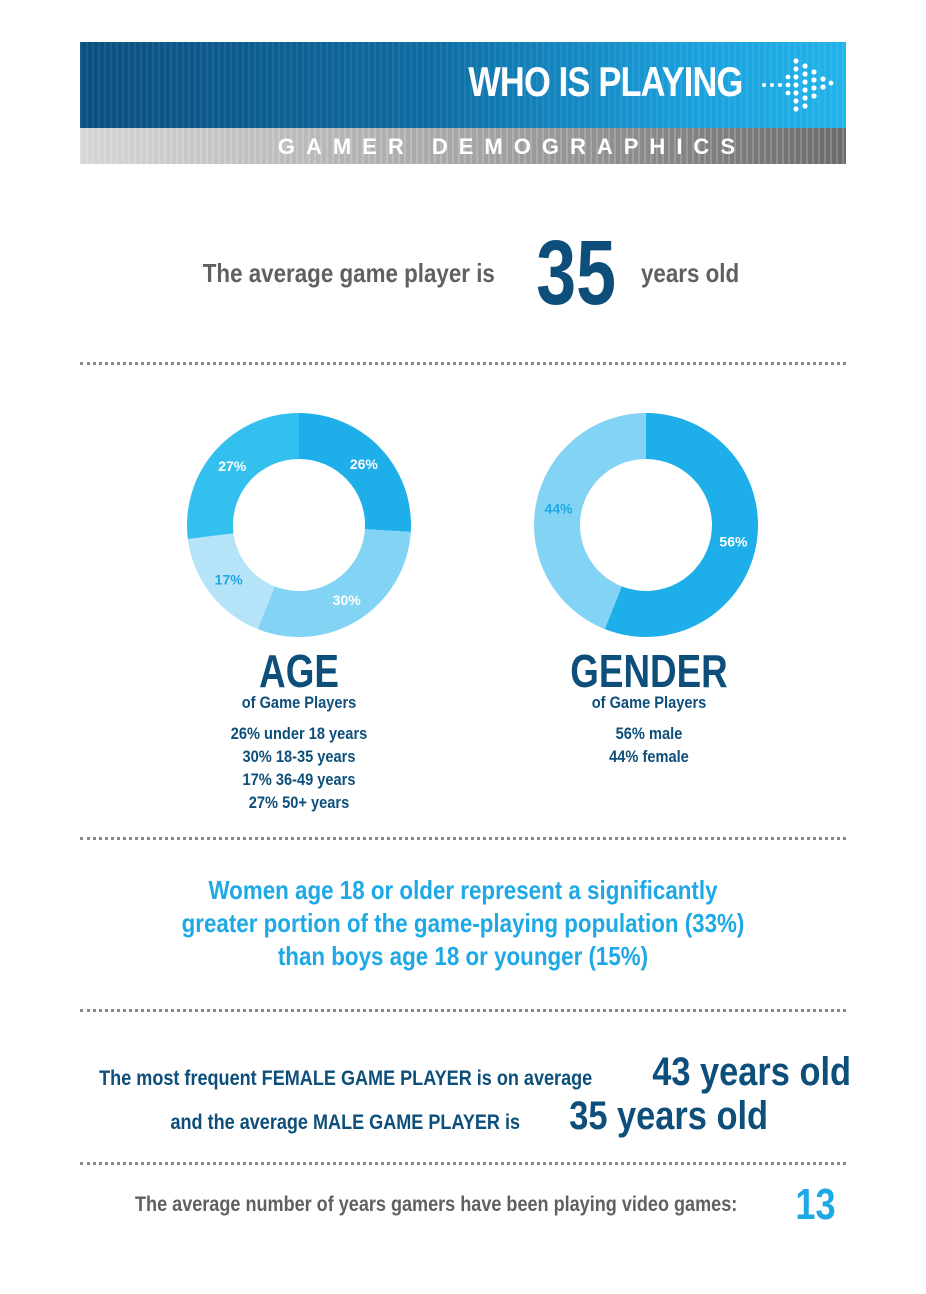  I want to click on gender-chart-title: GENDER, so click(649, 671).